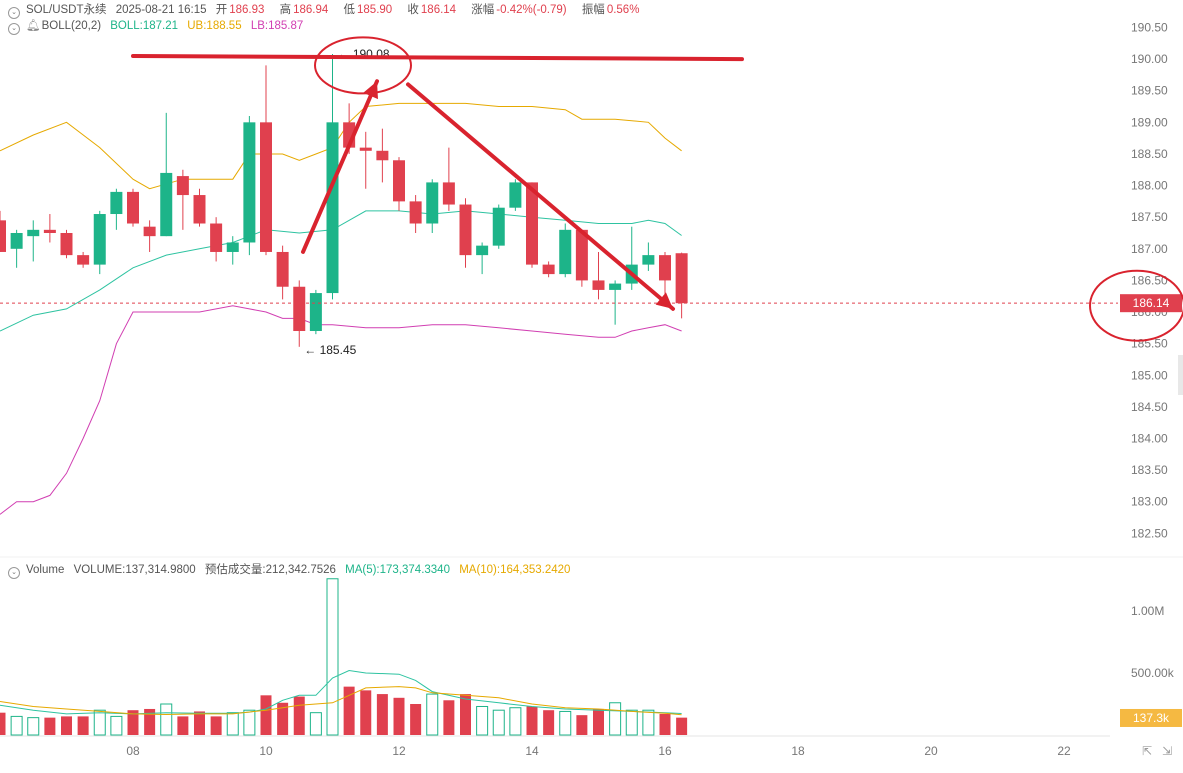 This screenshot has width=1183, height=773. What do you see at coordinates (311, 10) in the screenshot?
I see `high-value: 186.94` at bounding box center [311, 10].